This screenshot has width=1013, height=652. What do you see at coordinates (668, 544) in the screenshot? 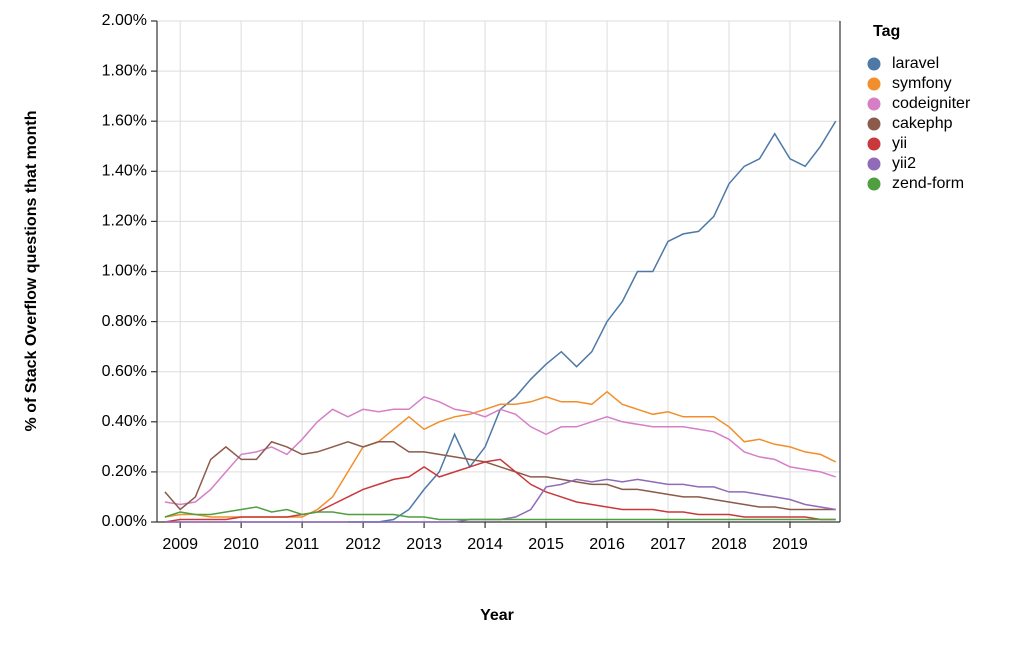
I see `x-tick-label: 2017` at bounding box center [668, 544].